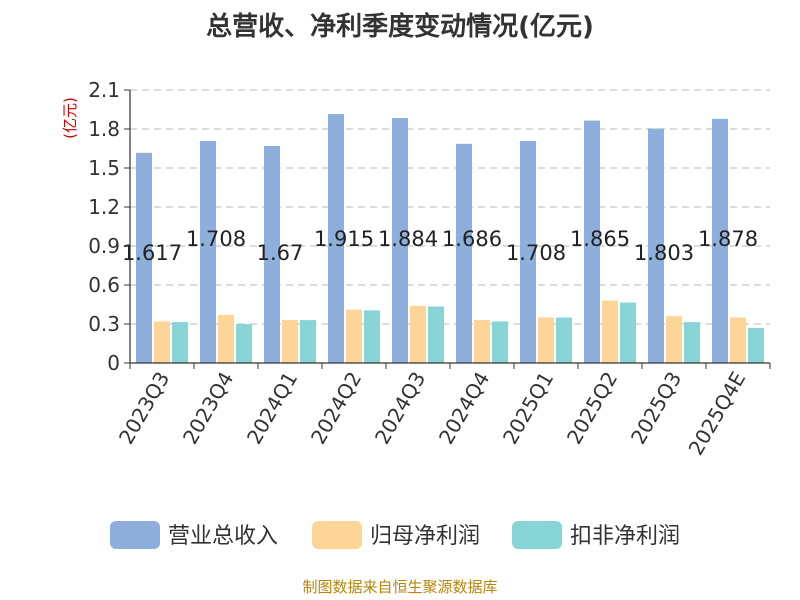 This screenshot has width=800, height=600. Describe the element at coordinates (113, 363) in the screenshot. I see `y-tick-label: 0` at that location.